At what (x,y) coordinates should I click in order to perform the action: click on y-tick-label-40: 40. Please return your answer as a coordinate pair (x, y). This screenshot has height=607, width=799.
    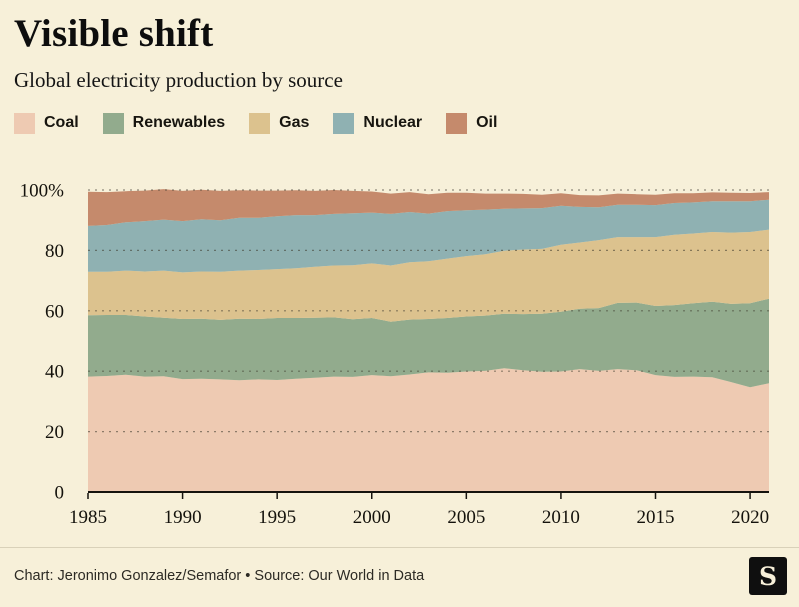
    Looking at the image, I should click on (54, 372).